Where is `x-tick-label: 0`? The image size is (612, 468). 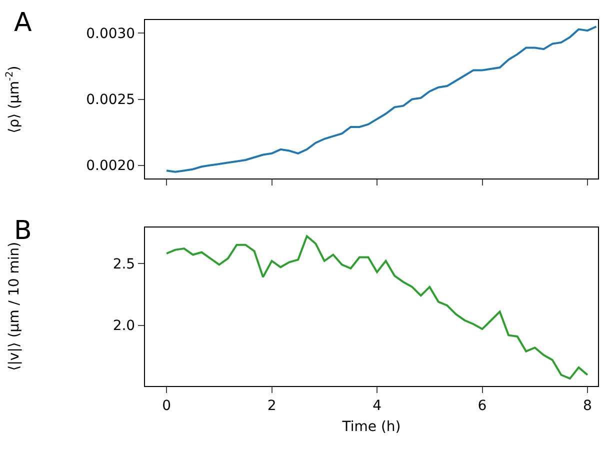 x-tick-label: 0 is located at coordinates (167, 406).